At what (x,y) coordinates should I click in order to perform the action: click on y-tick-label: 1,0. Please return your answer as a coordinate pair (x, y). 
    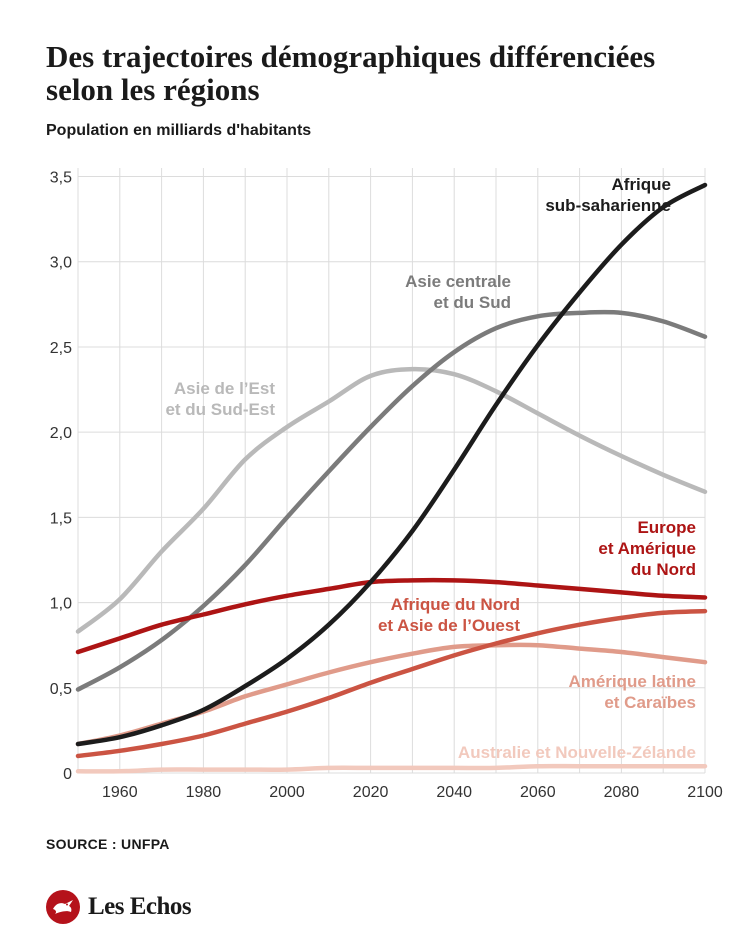
    Looking at the image, I should click on (61, 604).